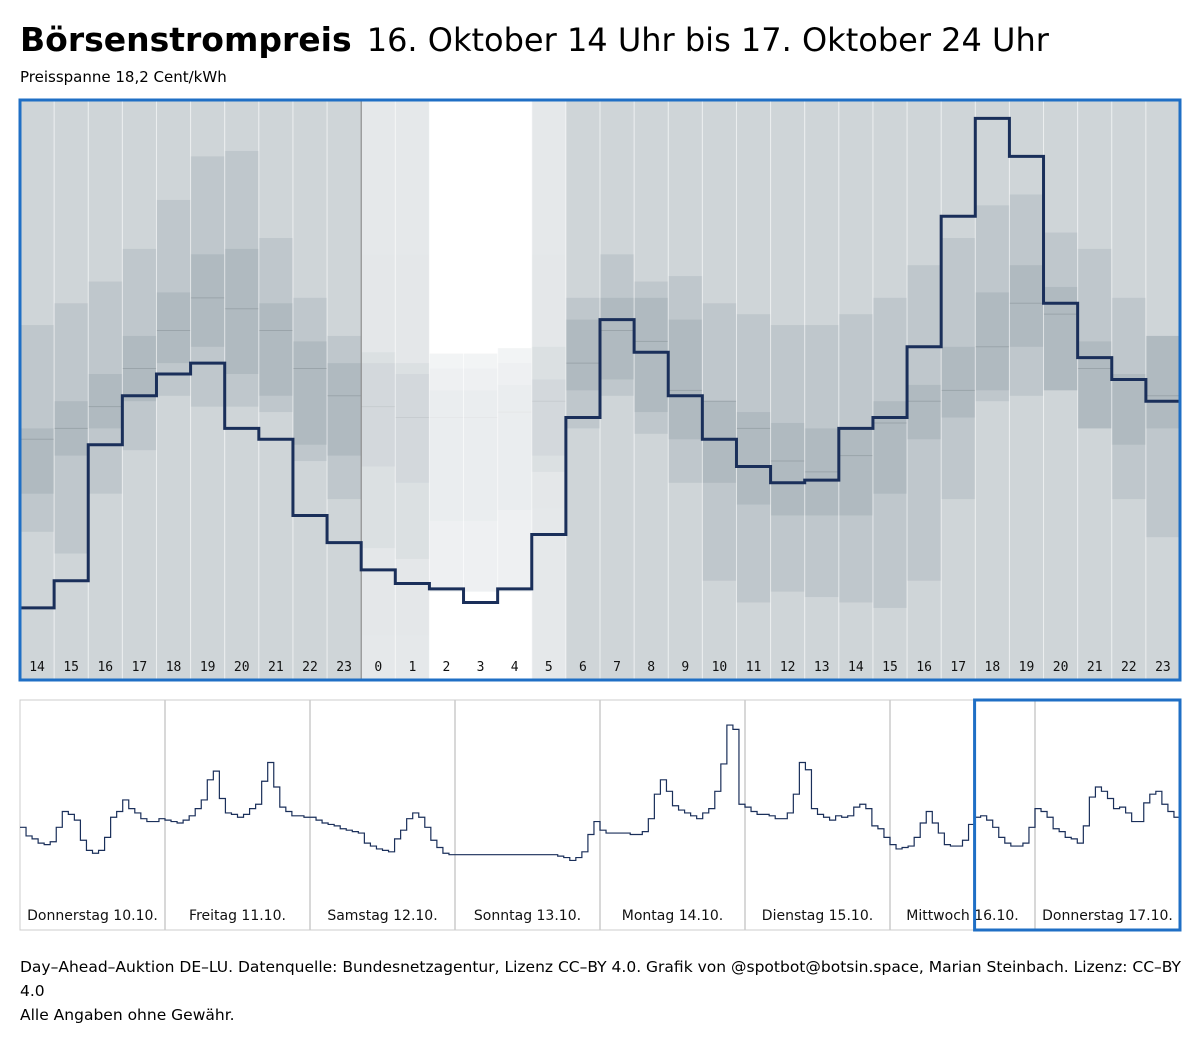 The image size is (1200, 1050). I want to click on hour-tick-label: 11, so click(754, 667).